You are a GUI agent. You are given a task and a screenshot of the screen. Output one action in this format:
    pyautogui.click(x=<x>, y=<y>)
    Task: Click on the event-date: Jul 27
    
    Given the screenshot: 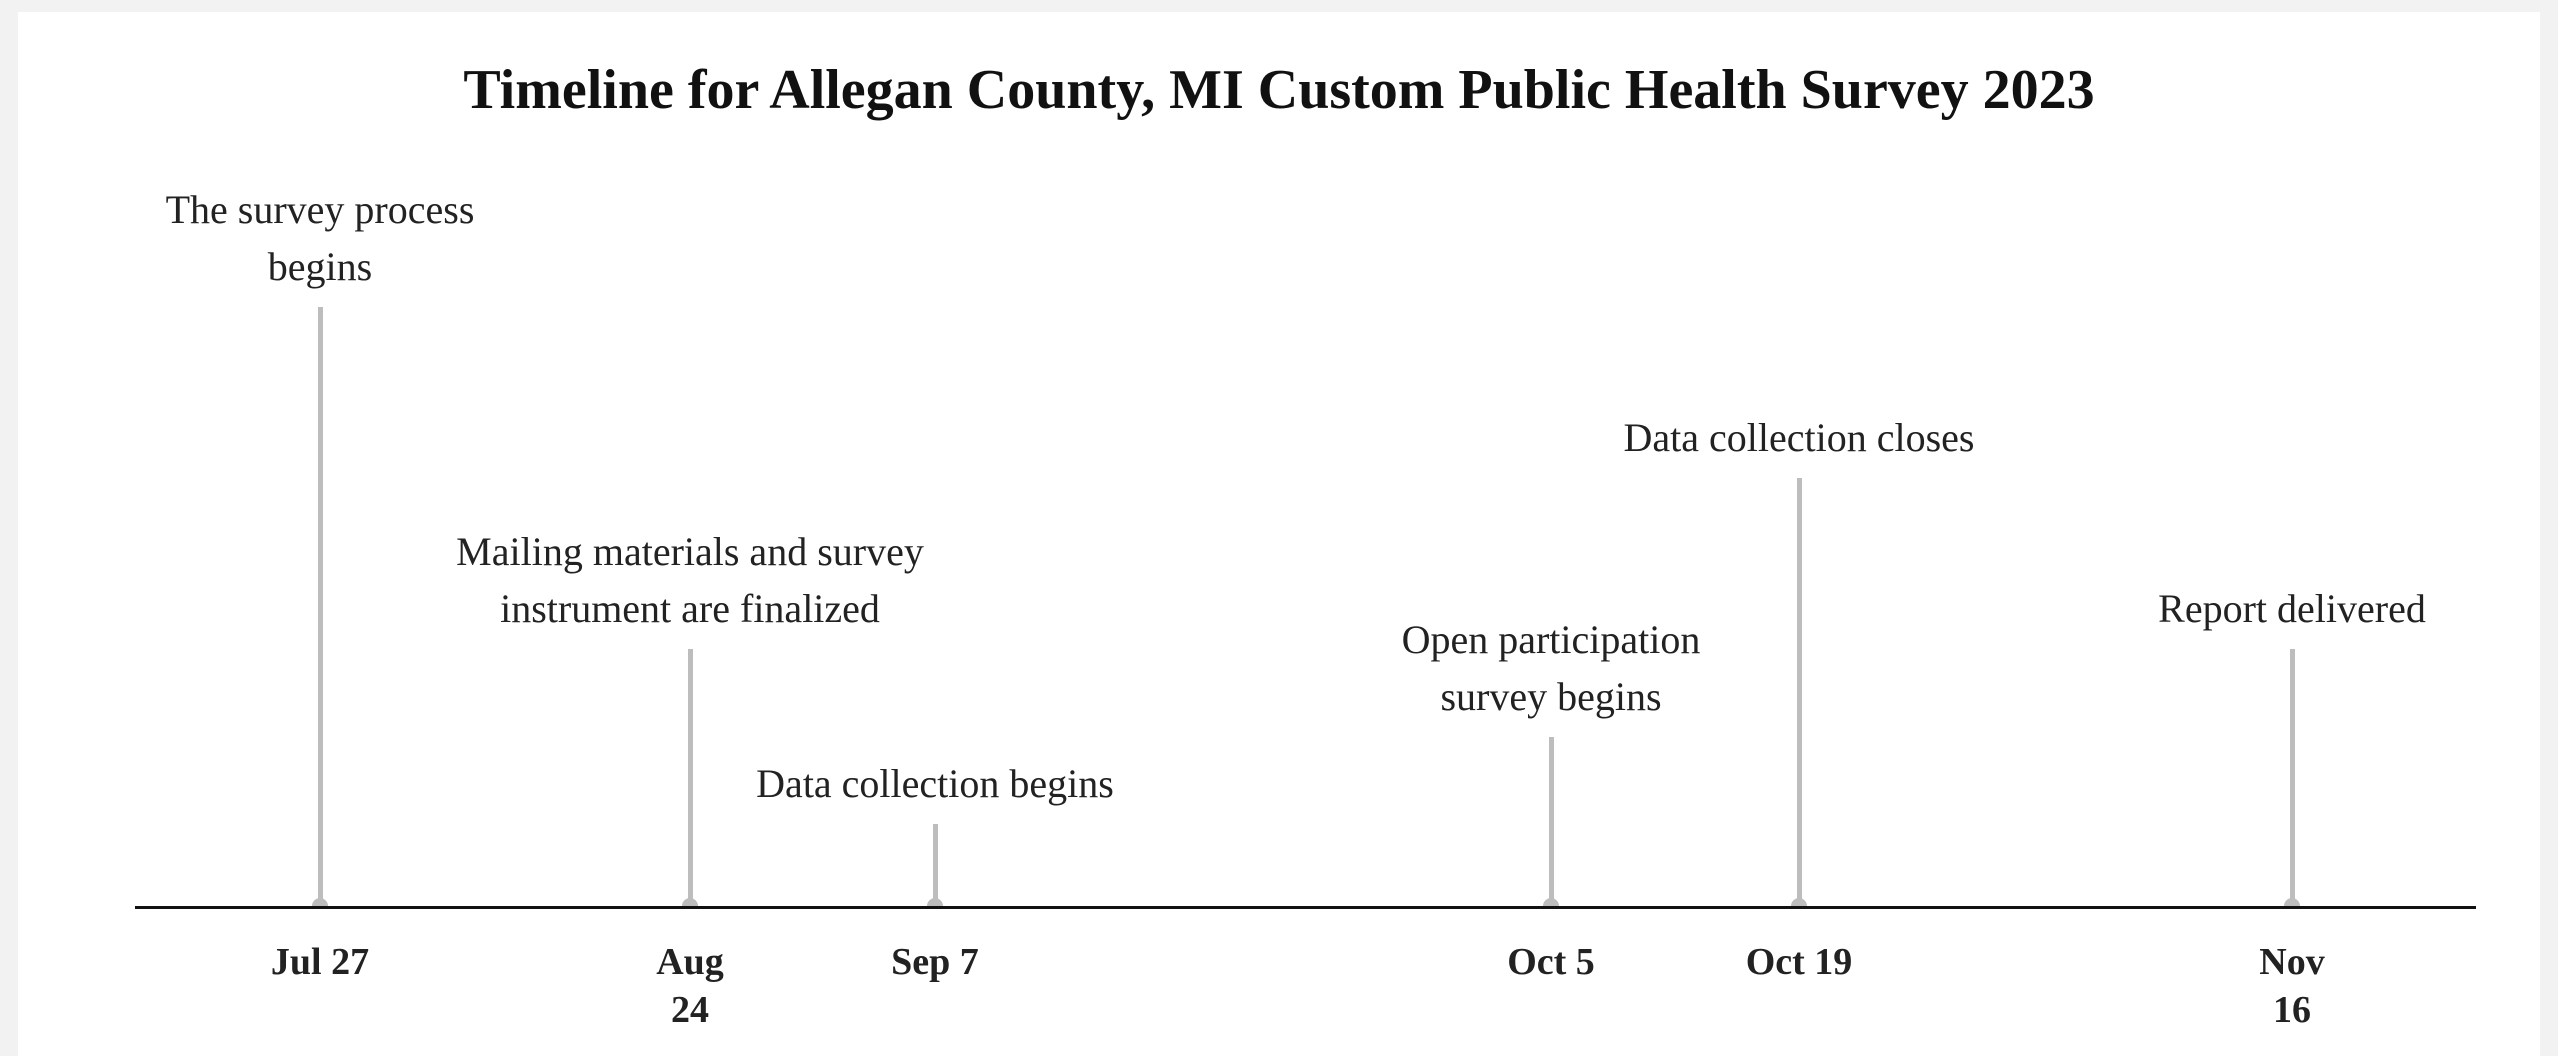 What is the action you would take?
    pyautogui.click(x=320, y=962)
    